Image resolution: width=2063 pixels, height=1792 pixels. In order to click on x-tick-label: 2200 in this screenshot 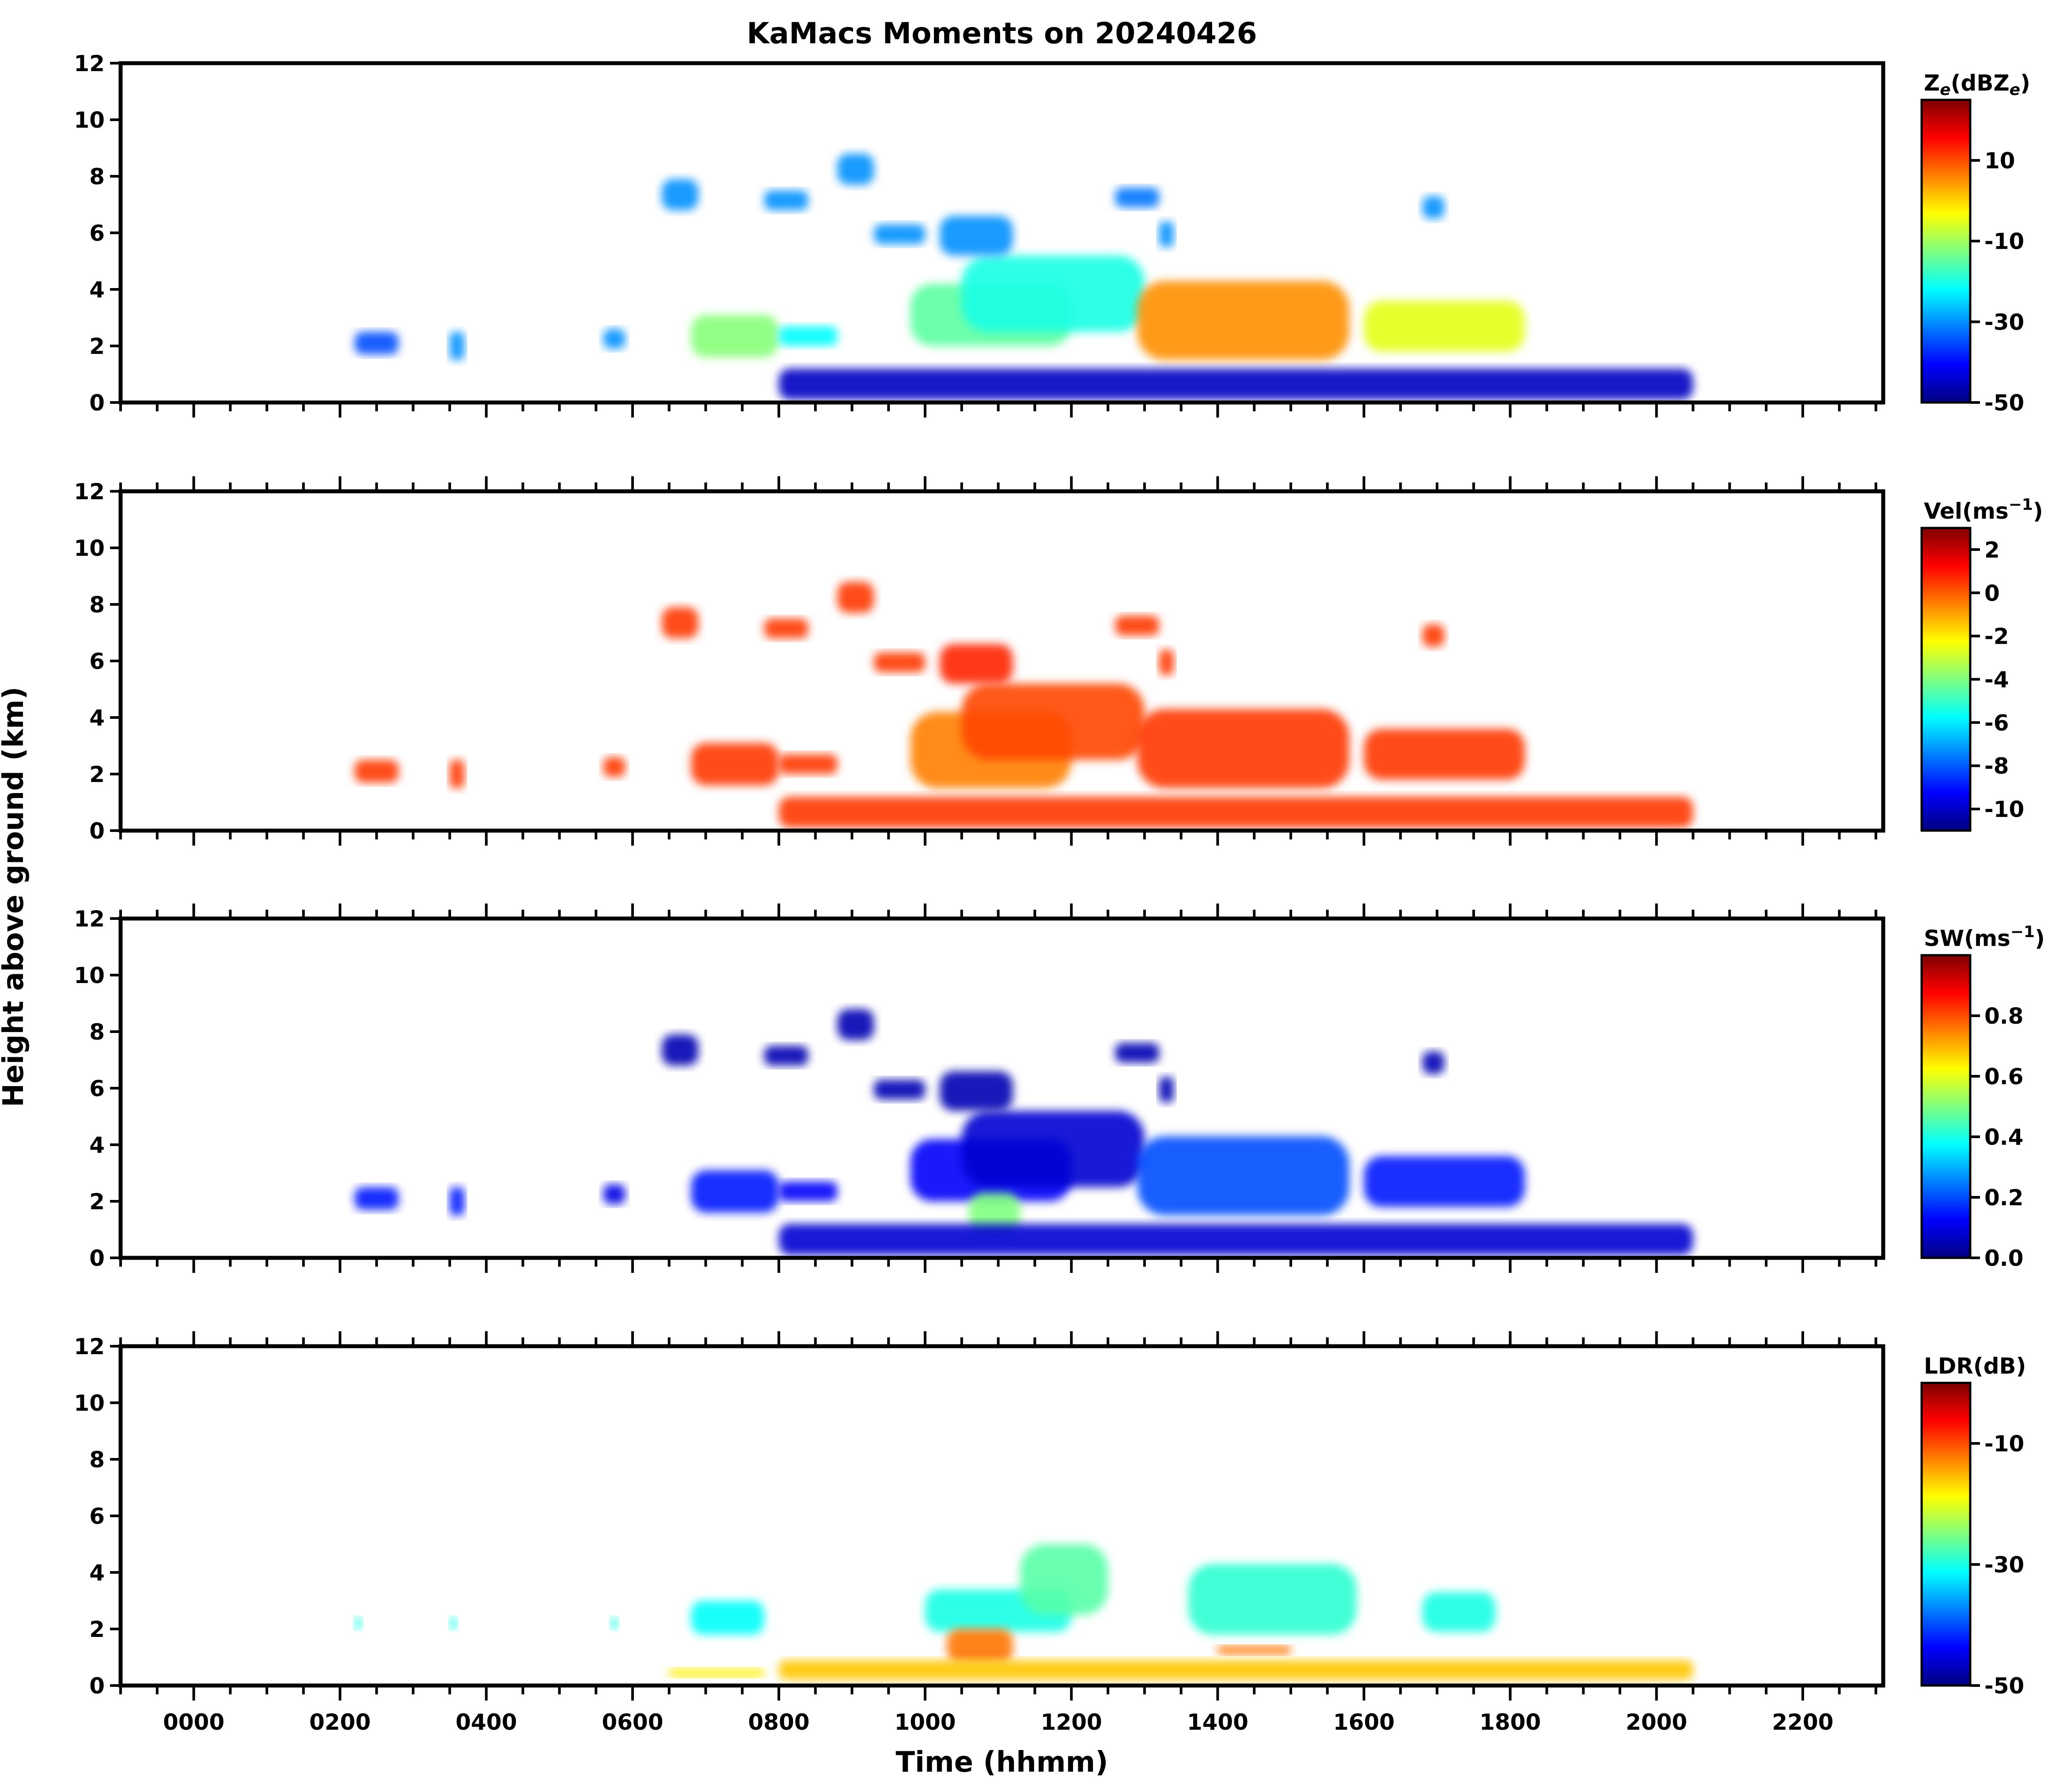, I will do `click(1802, 1722)`.